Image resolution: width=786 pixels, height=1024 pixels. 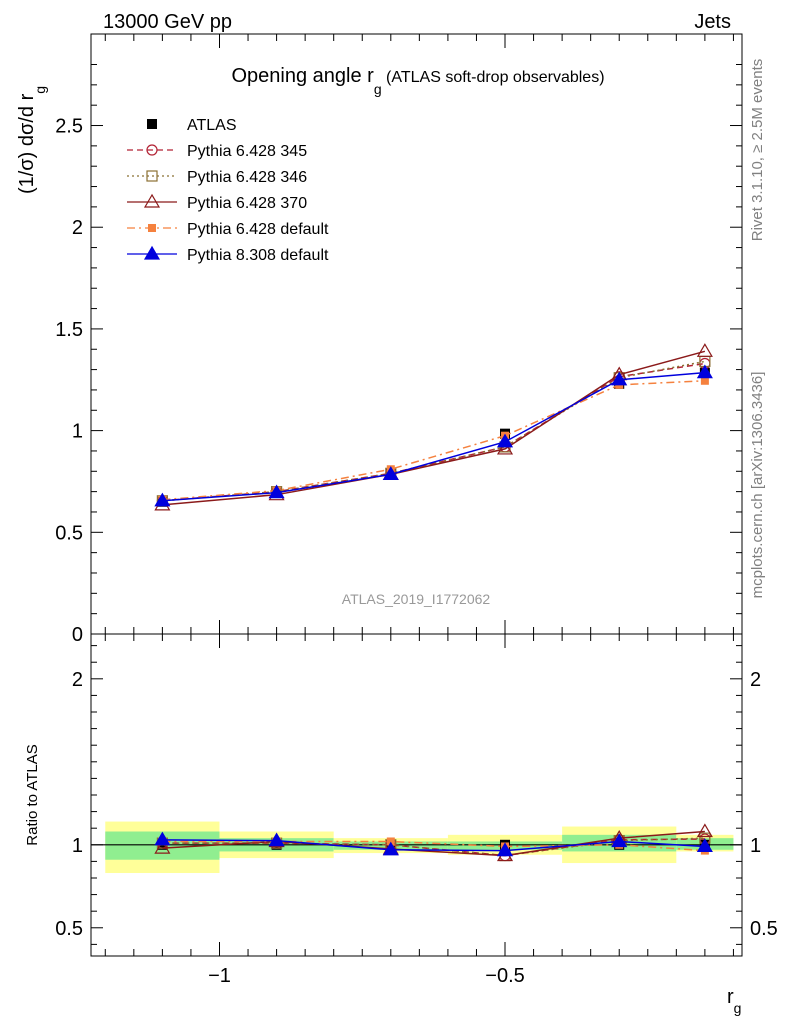 I want to click on mcplots-citation-label: mcplots.cern.ch [arXiv:1306.3436], so click(x=757, y=485).